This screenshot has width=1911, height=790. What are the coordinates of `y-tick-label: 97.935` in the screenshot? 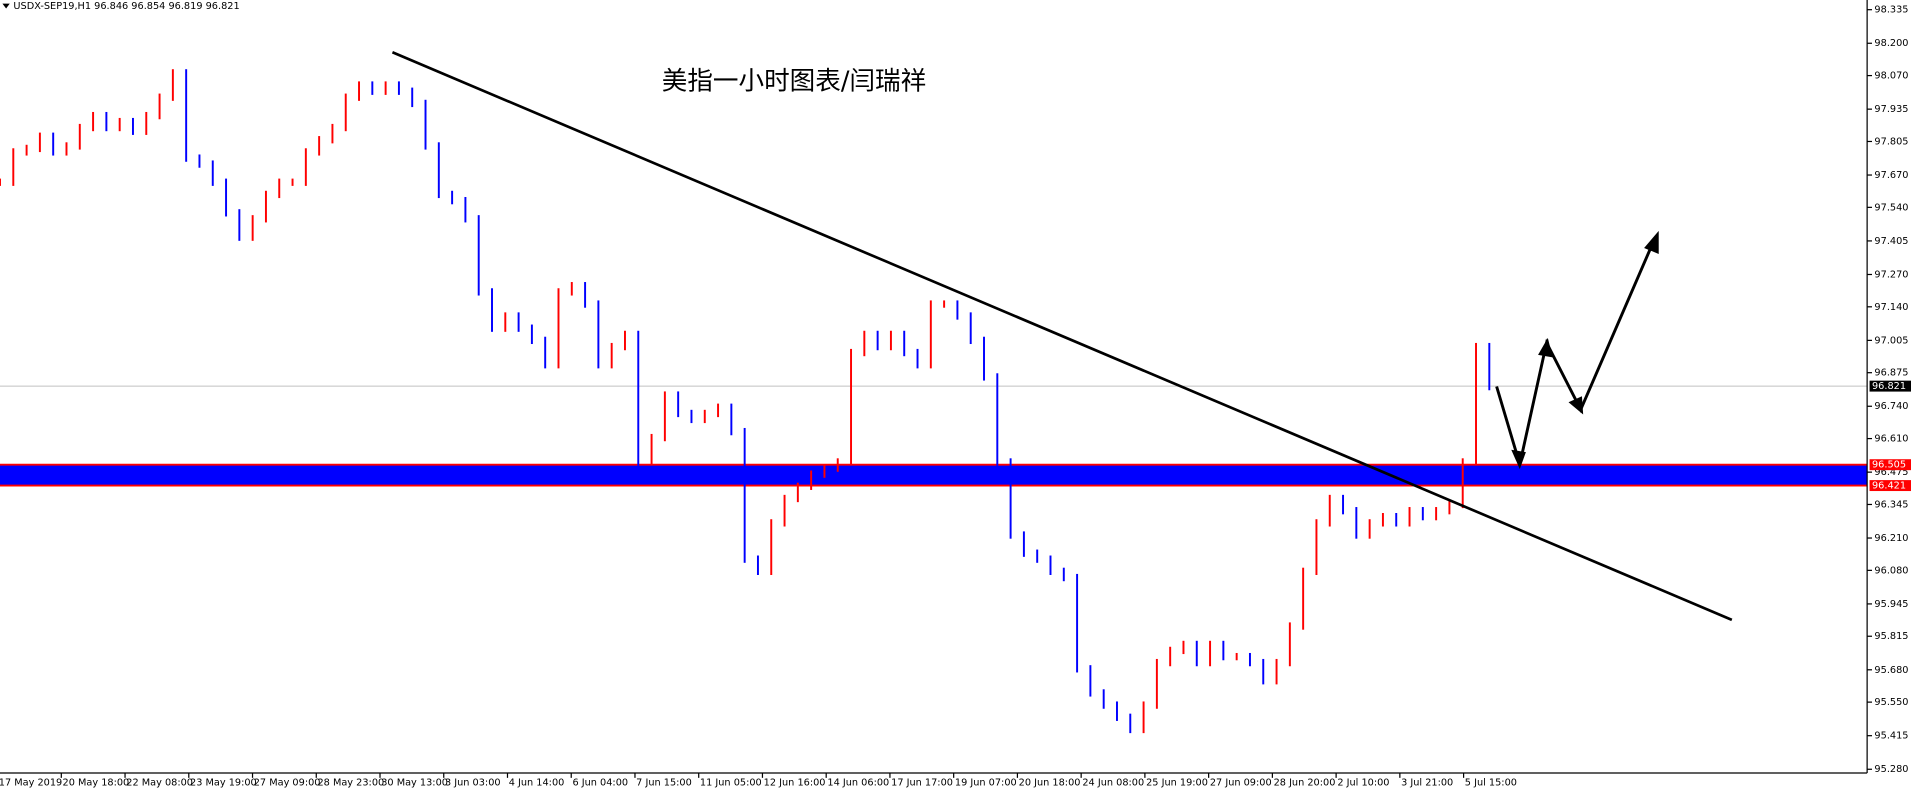 It's located at (1891, 109).